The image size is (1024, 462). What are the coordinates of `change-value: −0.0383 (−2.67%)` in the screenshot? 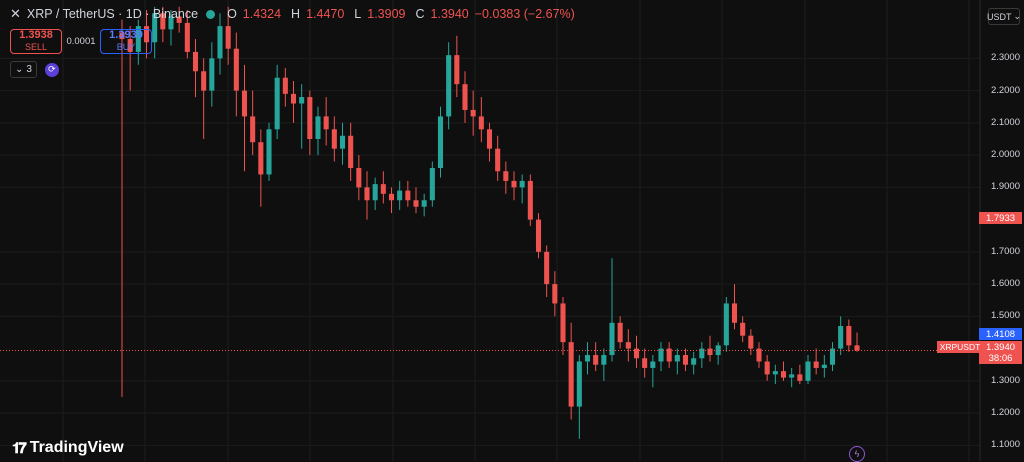 It's located at (524, 14).